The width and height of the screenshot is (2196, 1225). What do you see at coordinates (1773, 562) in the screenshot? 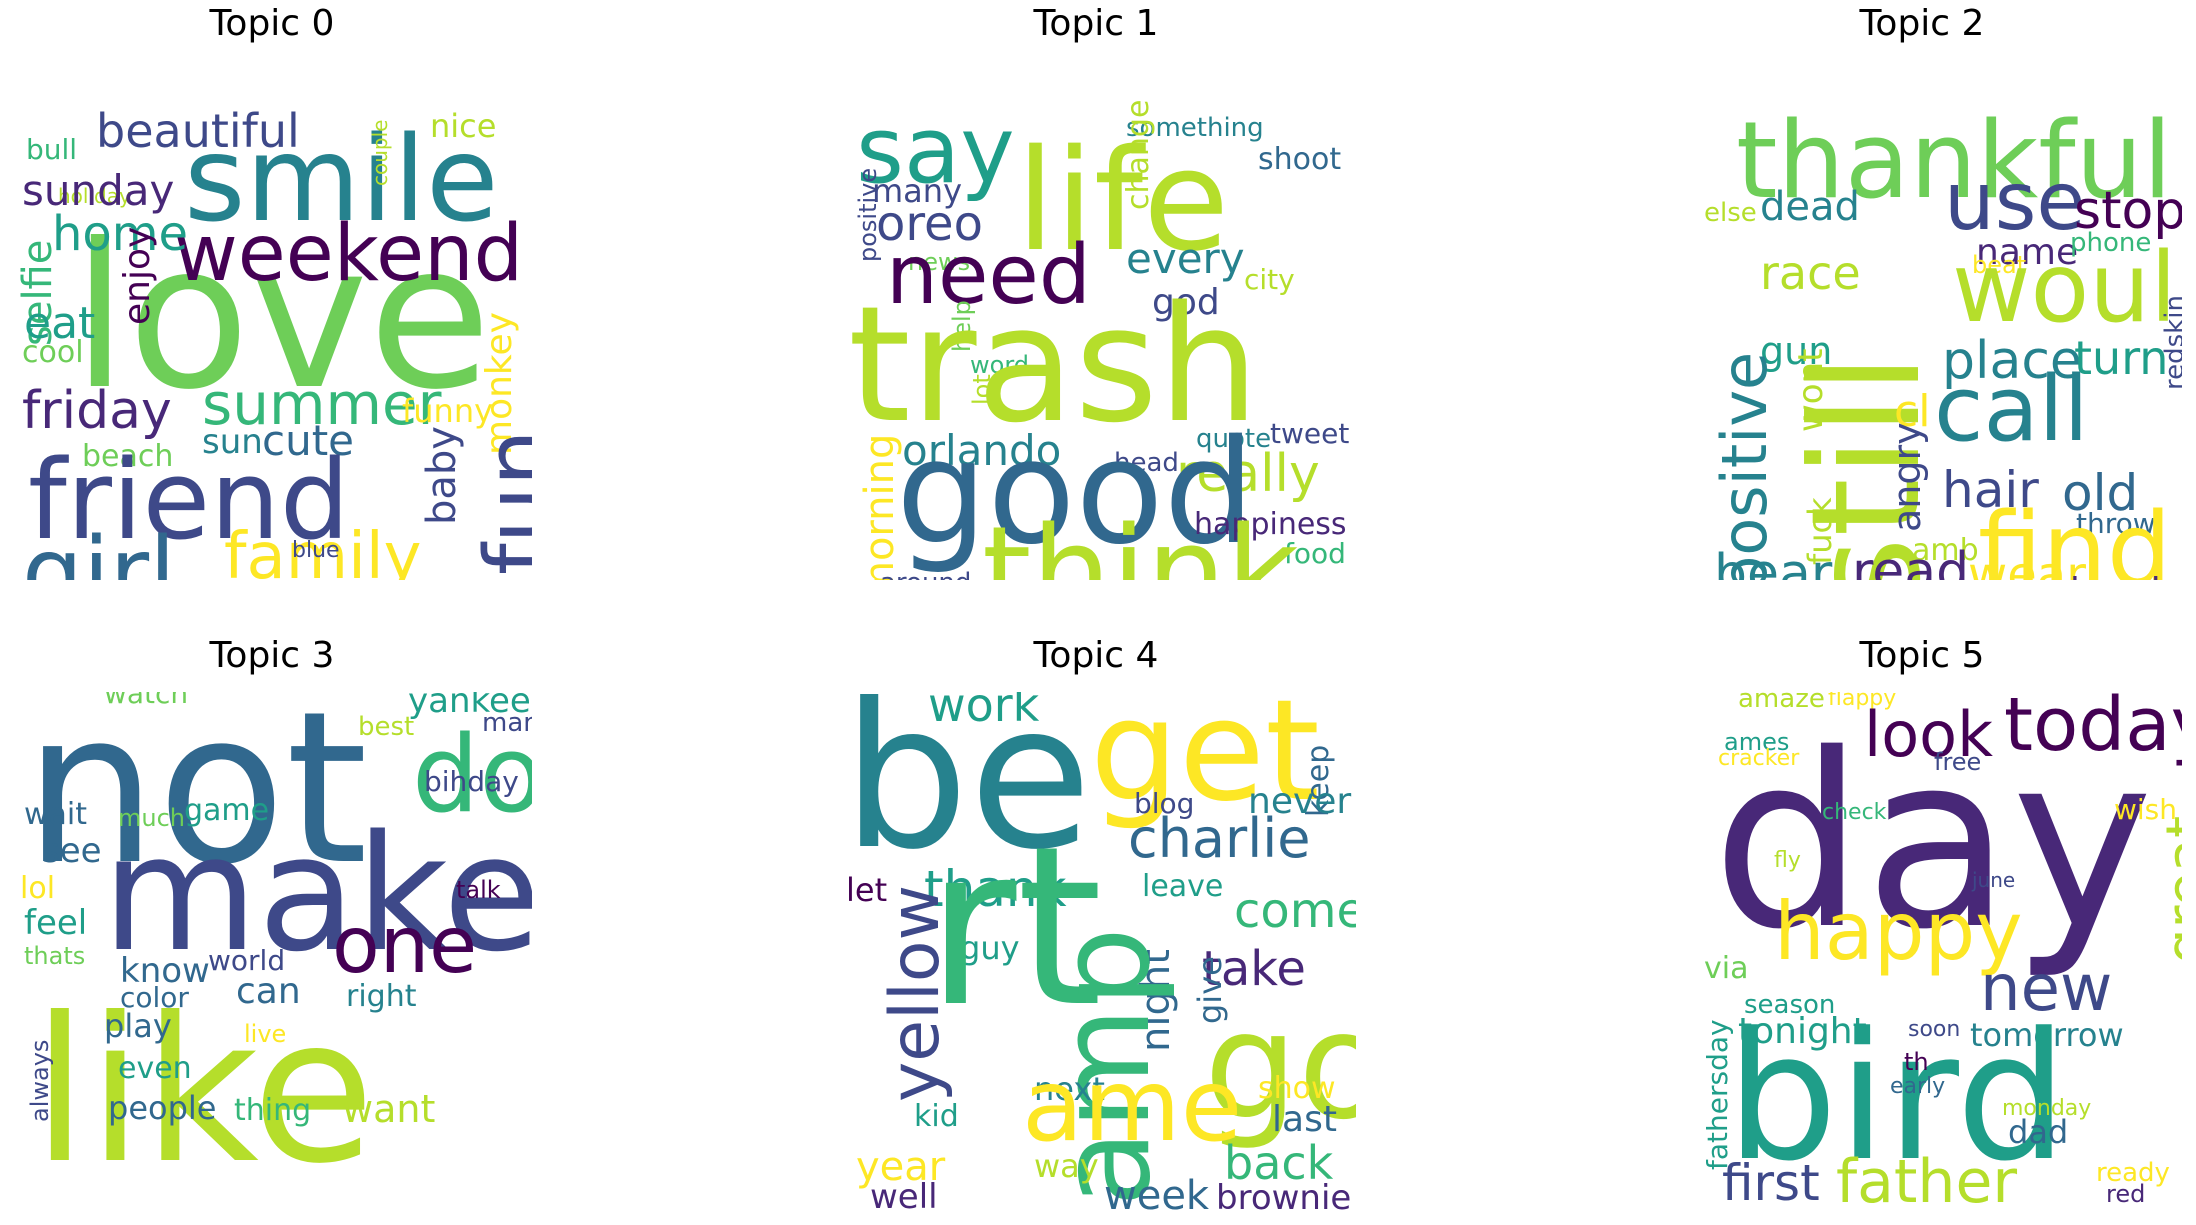
I see `cloud-word: bear` at bounding box center [1773, 562].